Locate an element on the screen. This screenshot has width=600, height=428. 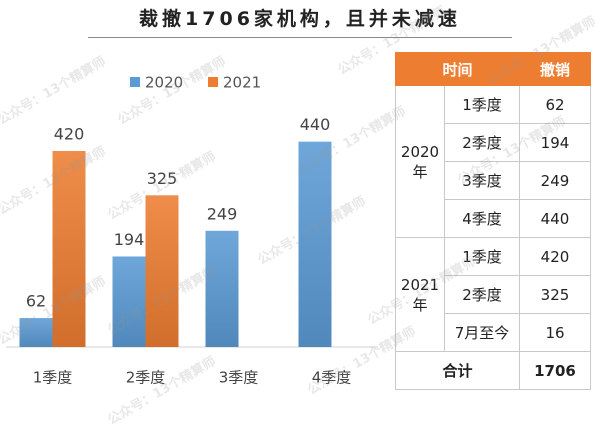
table-row: 2季度 325 is located at coordinates (493, 294).